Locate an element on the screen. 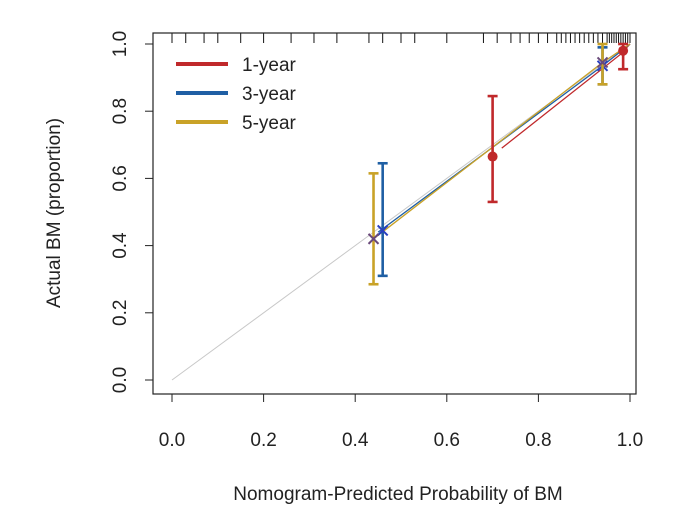 The width and height of the screenshot is (683, 520). y-tick-label: 1.0 is located at coordinates (120, 44).